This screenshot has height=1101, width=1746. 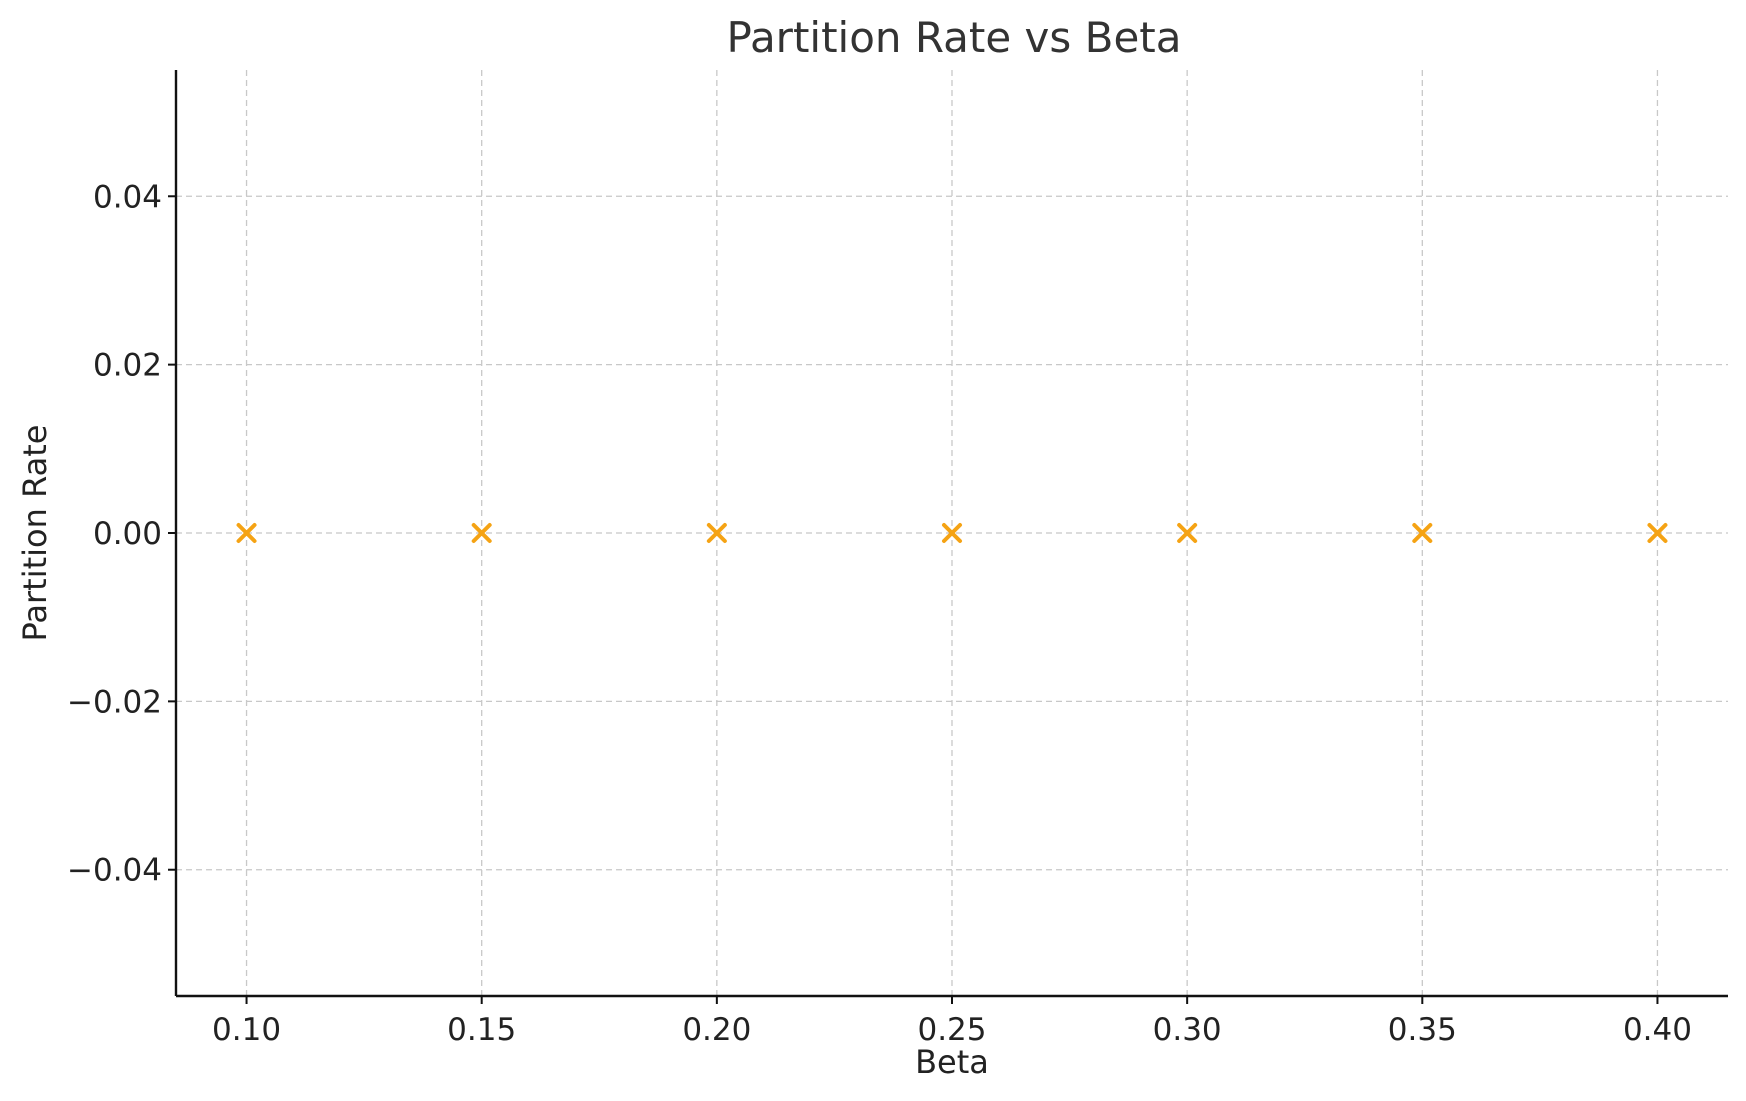 What do you see at coordinates (1422, 1030) in the screenshot?
I see `x-tick-label: 0.35` at bounding box center [1422, 1030].